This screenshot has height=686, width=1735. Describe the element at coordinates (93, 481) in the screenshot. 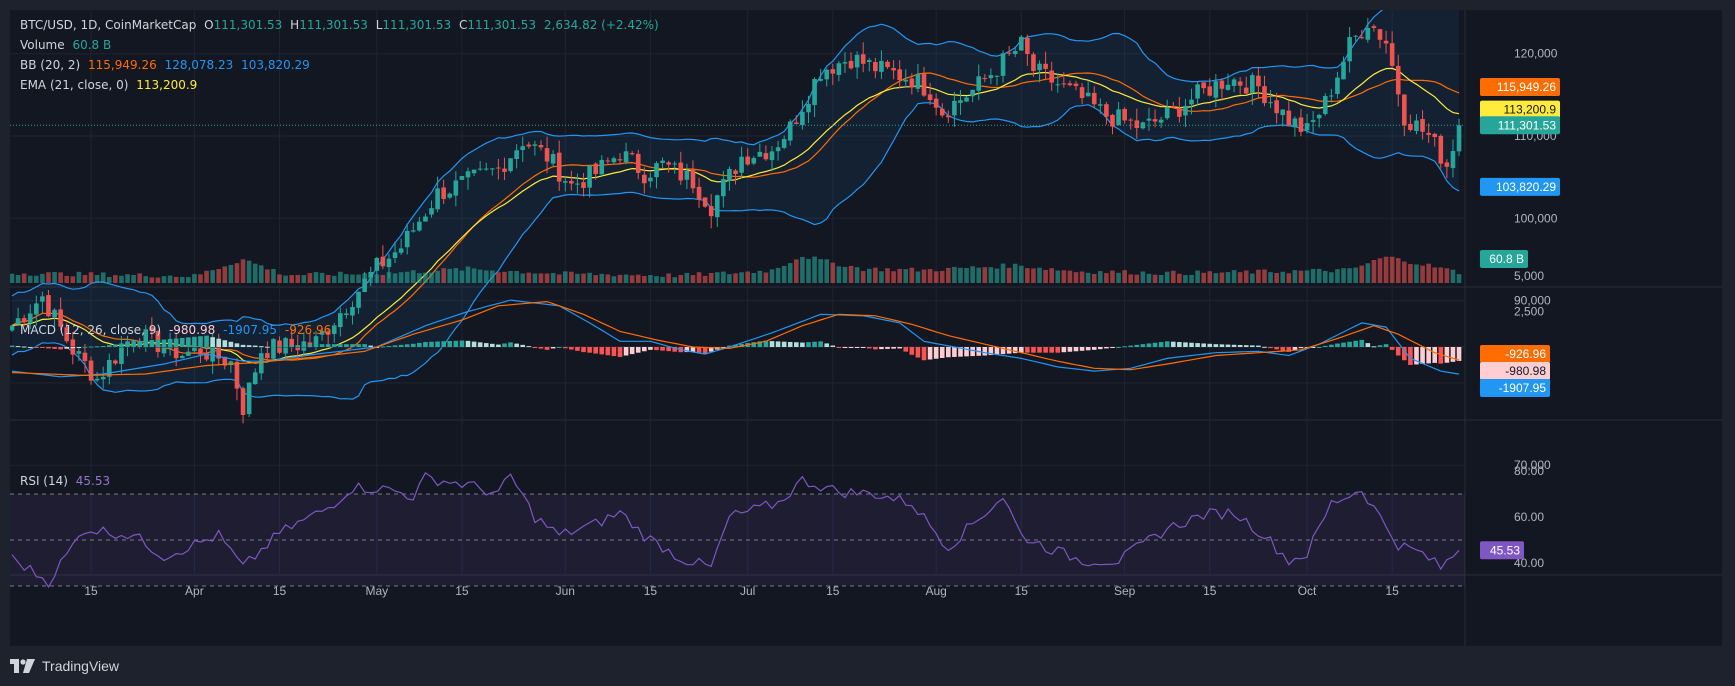

I see `rsi-value: 45.53` at that location.